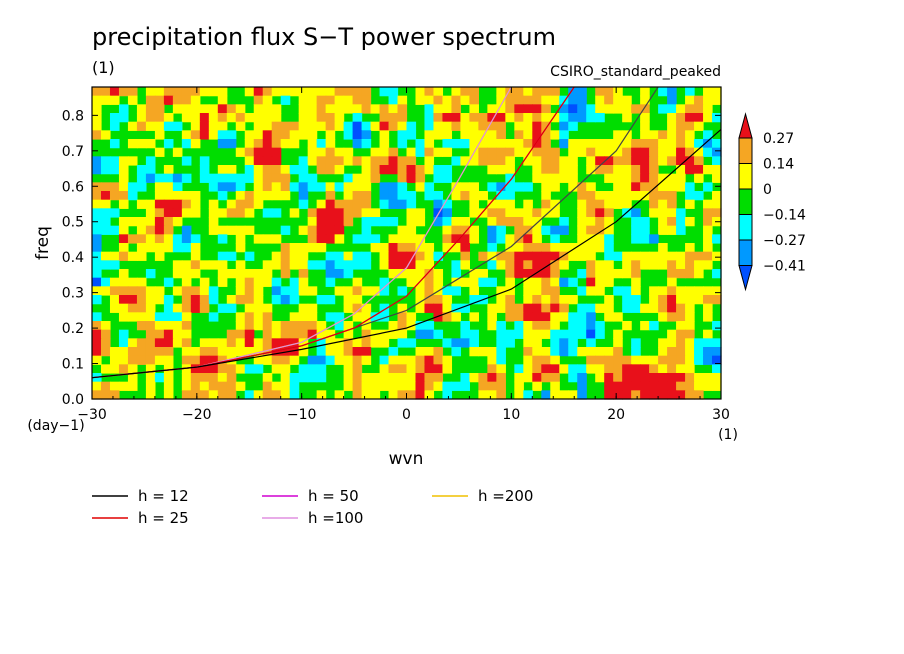 Image resolution: width=904 pixels, height=654 pixels. I want to click on colorbar-label: −0.41, so click(784, 267).